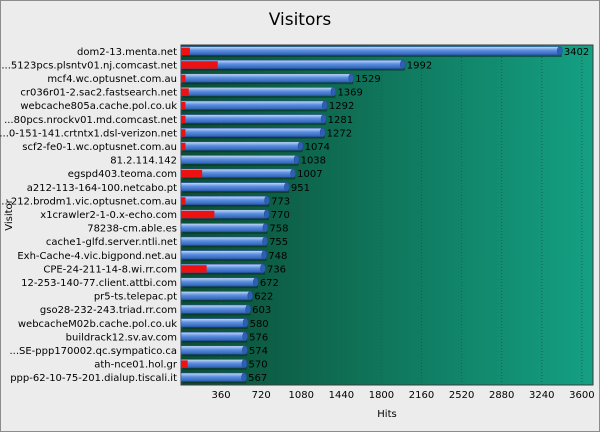 This screenshot has height=432, width=600. I want to click on value-label: 758, so click(278, 229).